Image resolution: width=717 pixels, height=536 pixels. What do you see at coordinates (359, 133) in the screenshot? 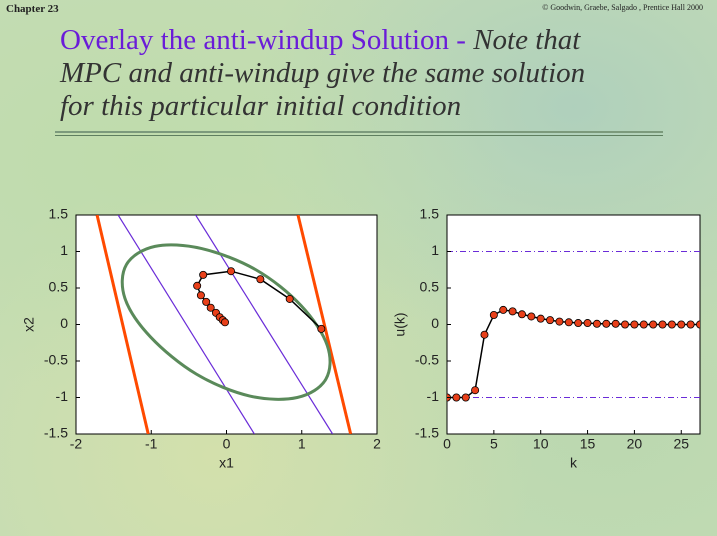
I see `title-rule` at bounding box center [359, 133].